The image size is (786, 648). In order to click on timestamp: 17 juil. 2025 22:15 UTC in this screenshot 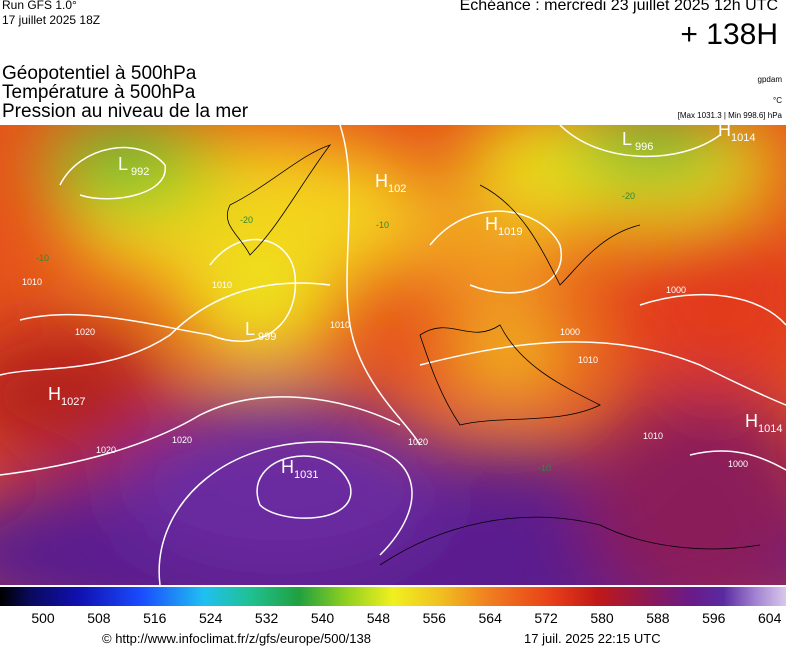, I will do `click(592, 638)`.